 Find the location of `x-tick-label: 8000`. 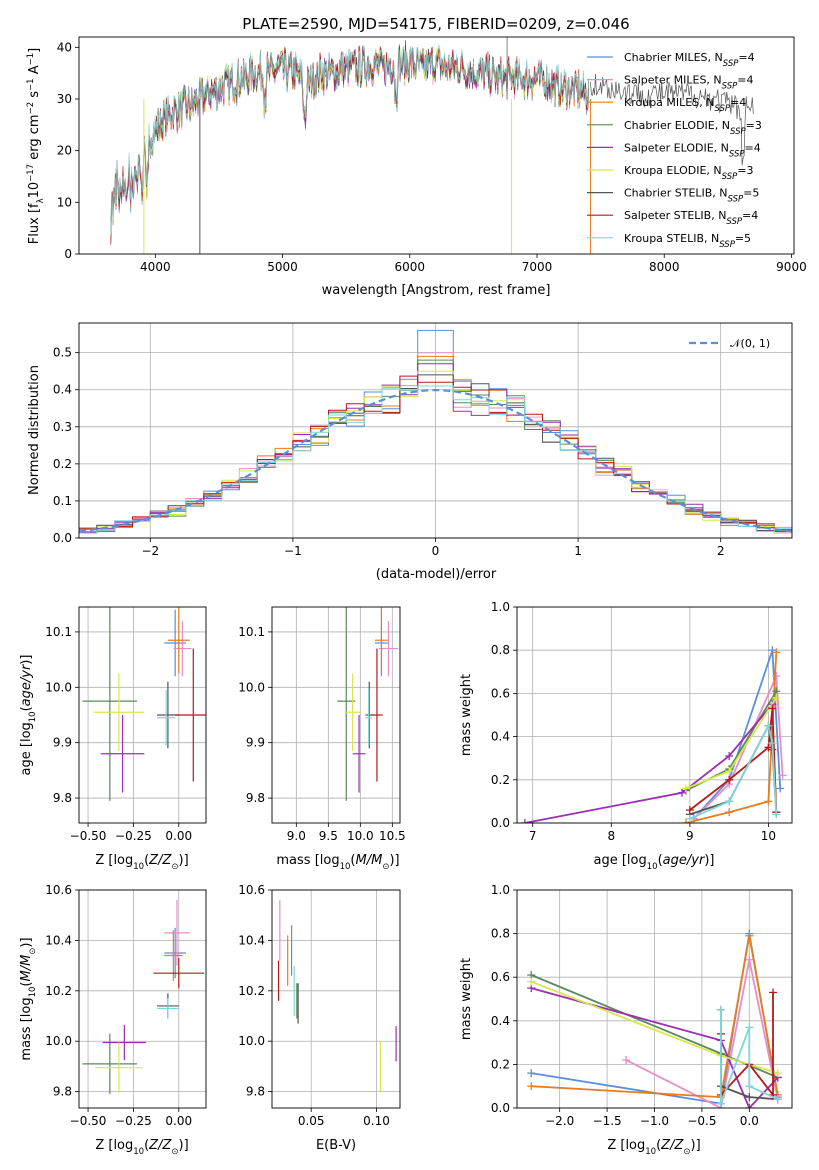

x-tick-label: 8000 is located at coordinates (664, 267).